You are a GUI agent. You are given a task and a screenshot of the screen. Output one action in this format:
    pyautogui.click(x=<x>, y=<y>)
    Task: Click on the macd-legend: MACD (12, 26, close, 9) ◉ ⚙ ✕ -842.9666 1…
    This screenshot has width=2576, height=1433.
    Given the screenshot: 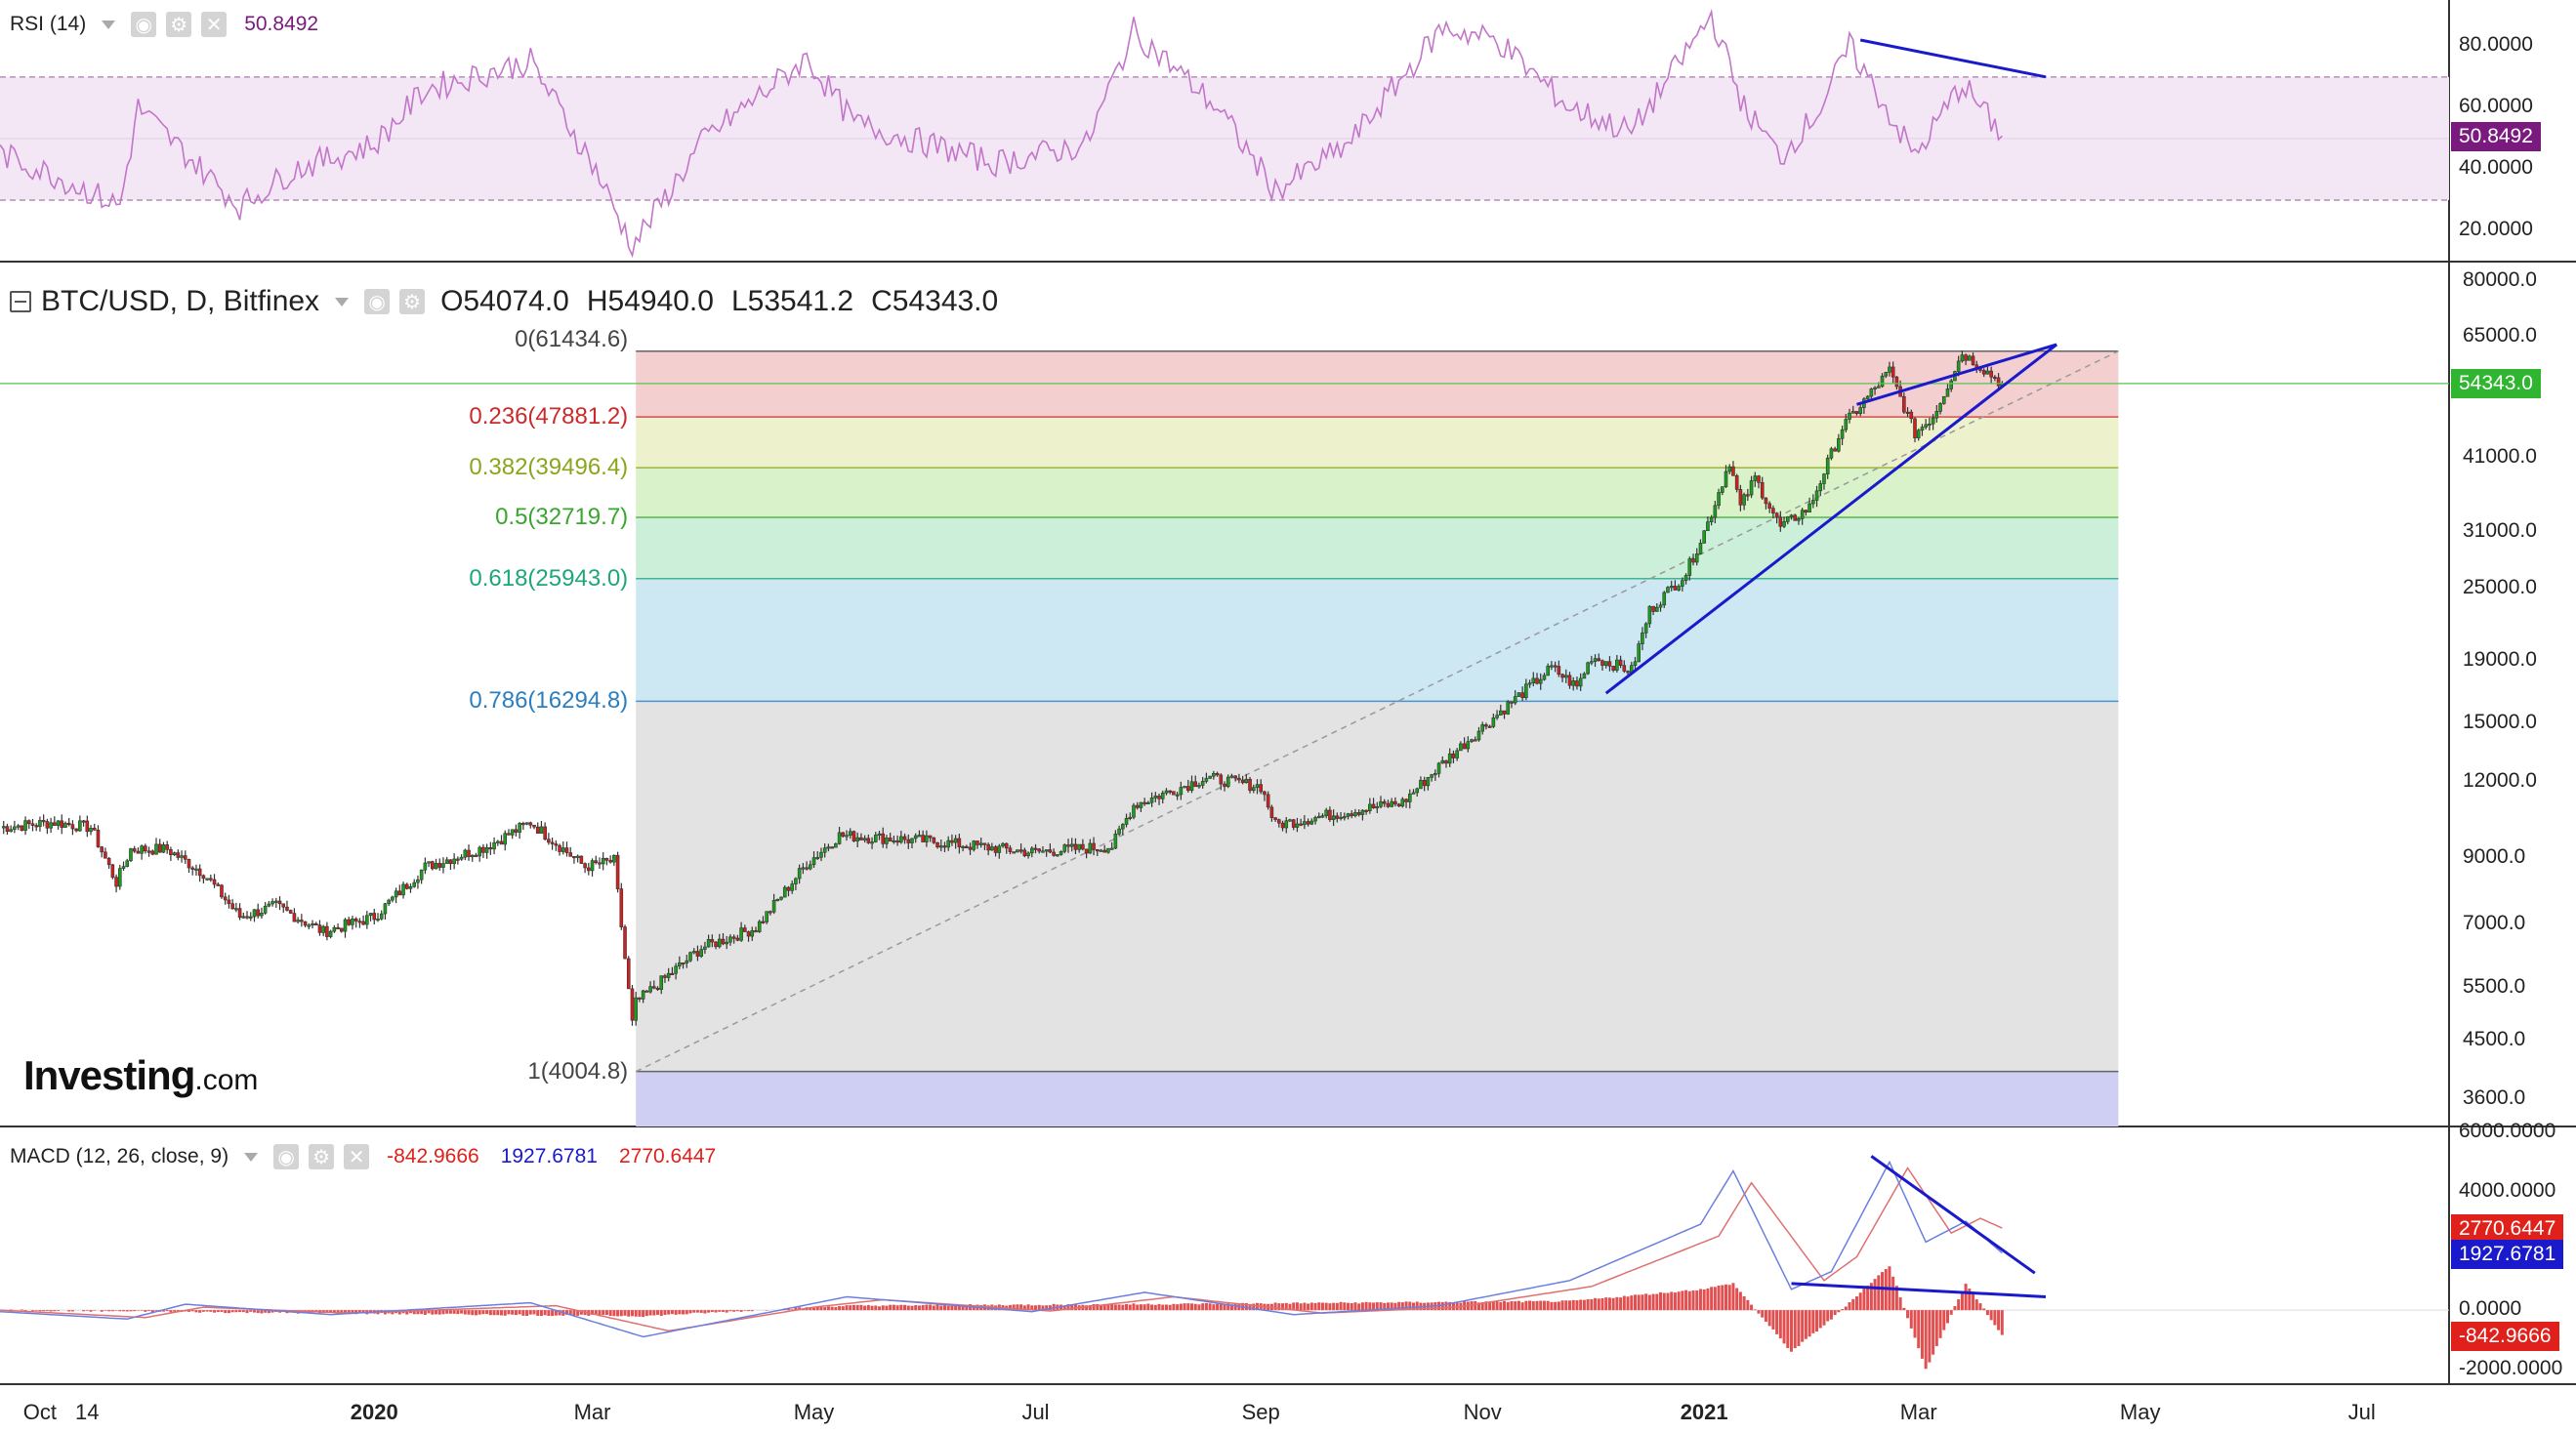 What is the action you would take?
    pyautogui.click(x=363, y=1156)
    